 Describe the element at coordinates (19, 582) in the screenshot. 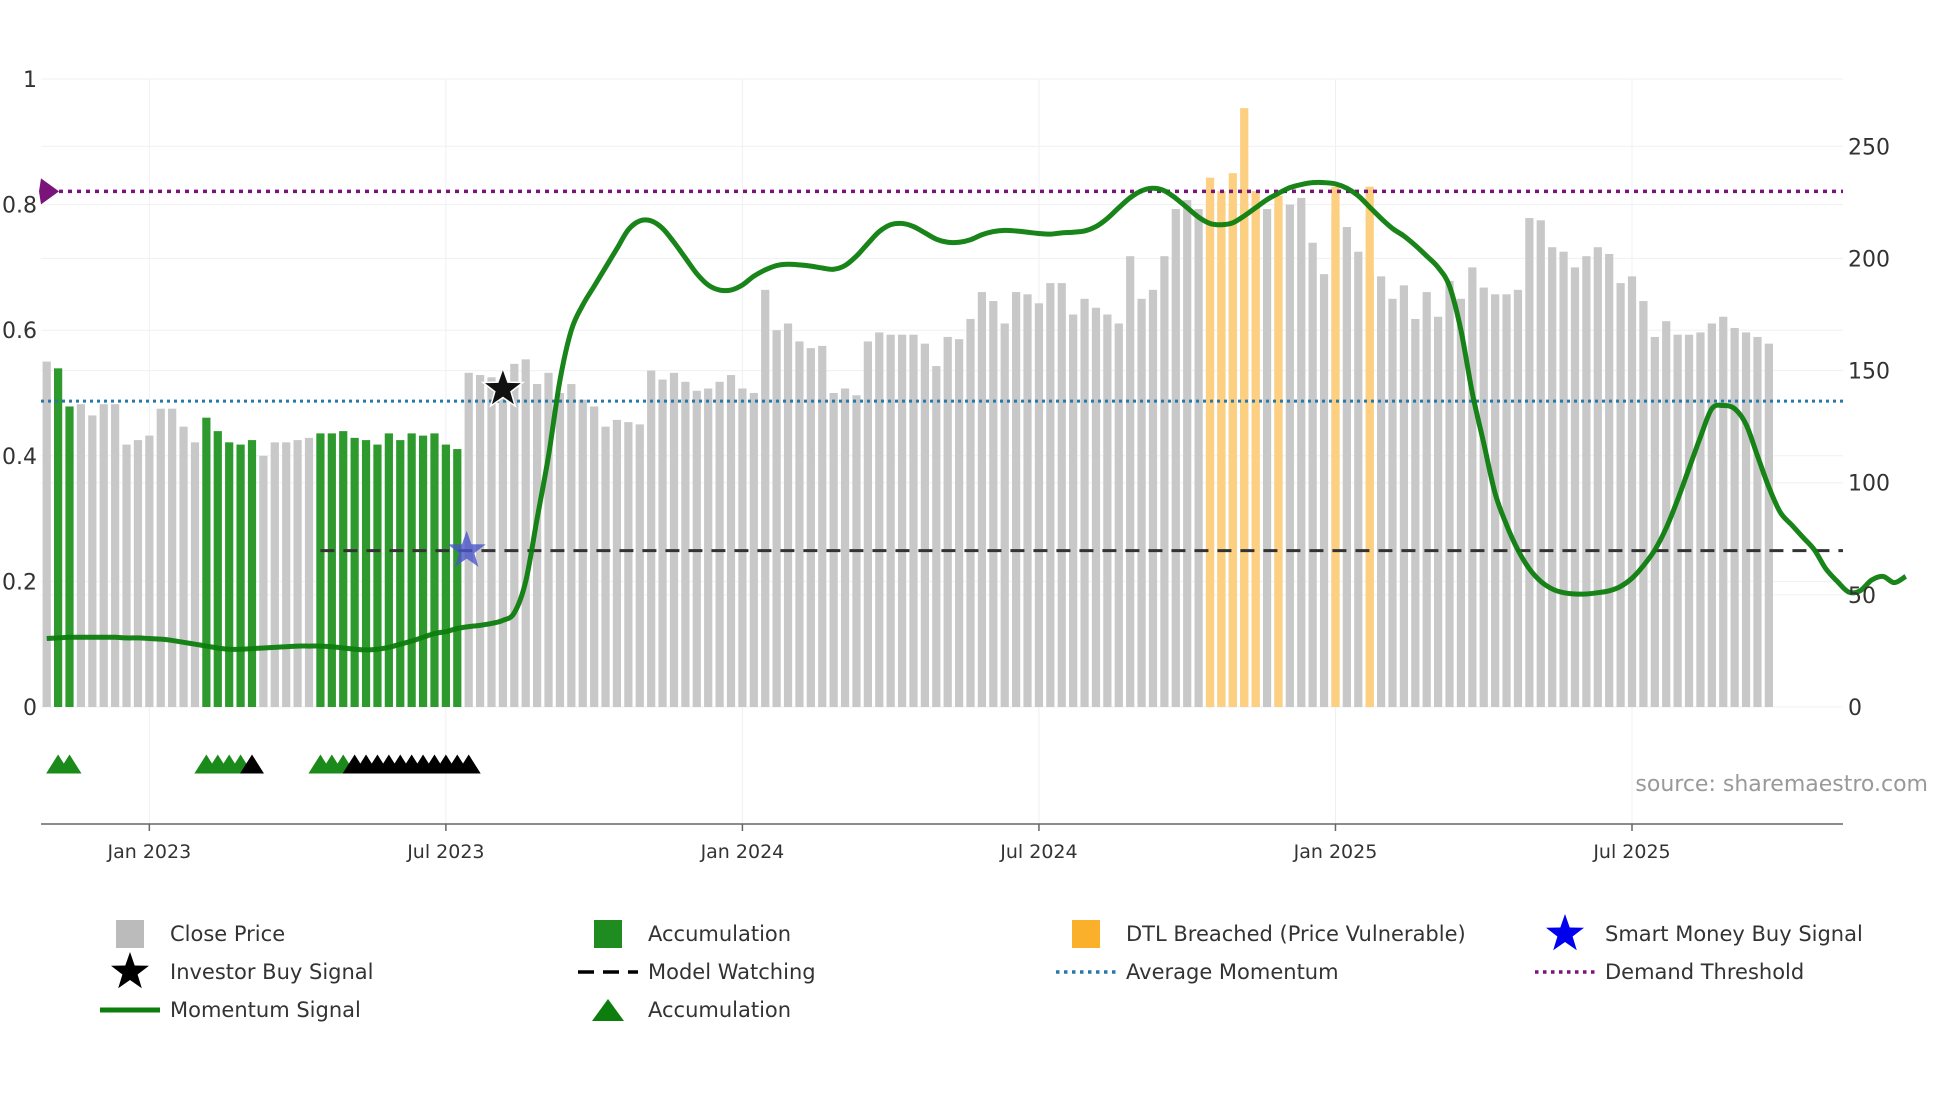

I see `y-left-tick-label: 0.2` at that location.